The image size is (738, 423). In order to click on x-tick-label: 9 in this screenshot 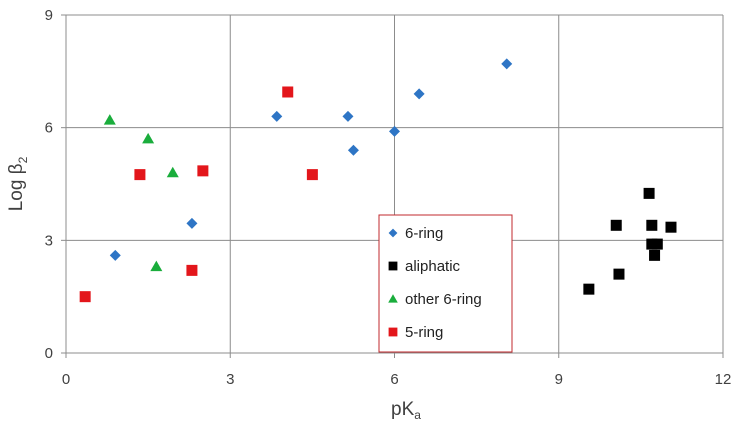, I will do `click(559, 379)`.